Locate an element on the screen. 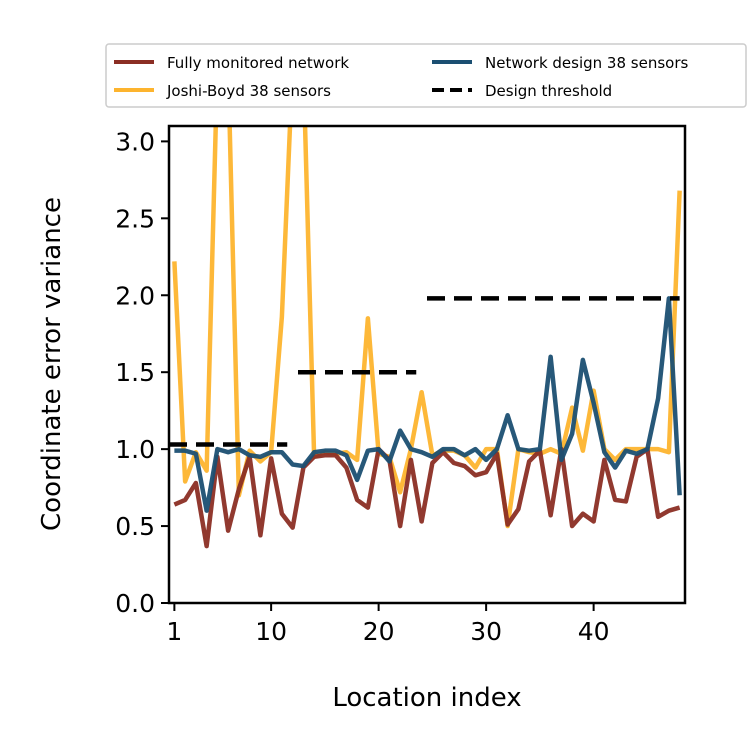 The image size is (750, 754). y-tick-label: 1.0 is located at coordinates (135, 449).